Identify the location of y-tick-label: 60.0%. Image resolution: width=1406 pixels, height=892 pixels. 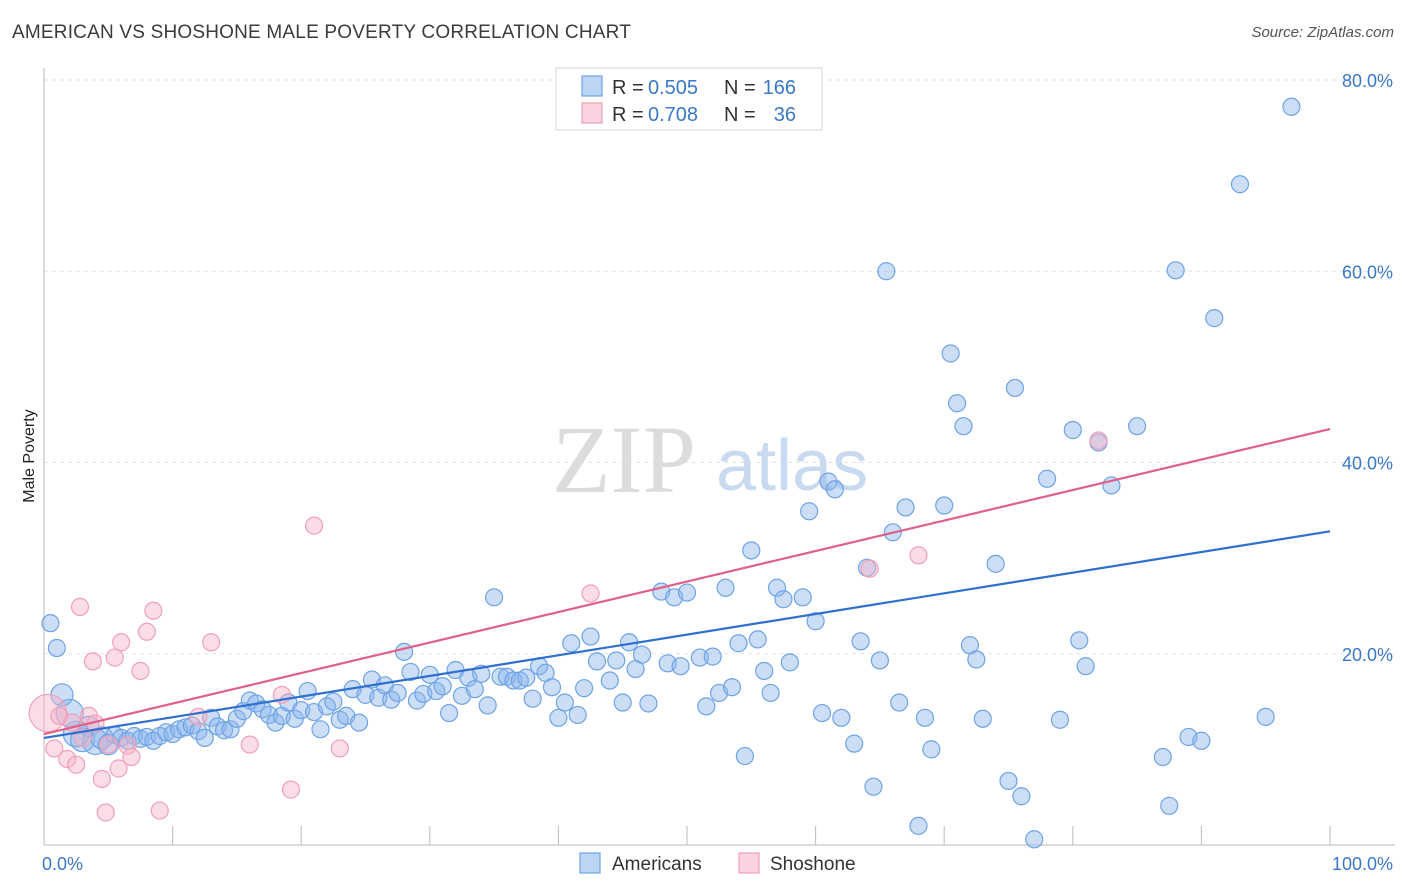
(1367, 272).